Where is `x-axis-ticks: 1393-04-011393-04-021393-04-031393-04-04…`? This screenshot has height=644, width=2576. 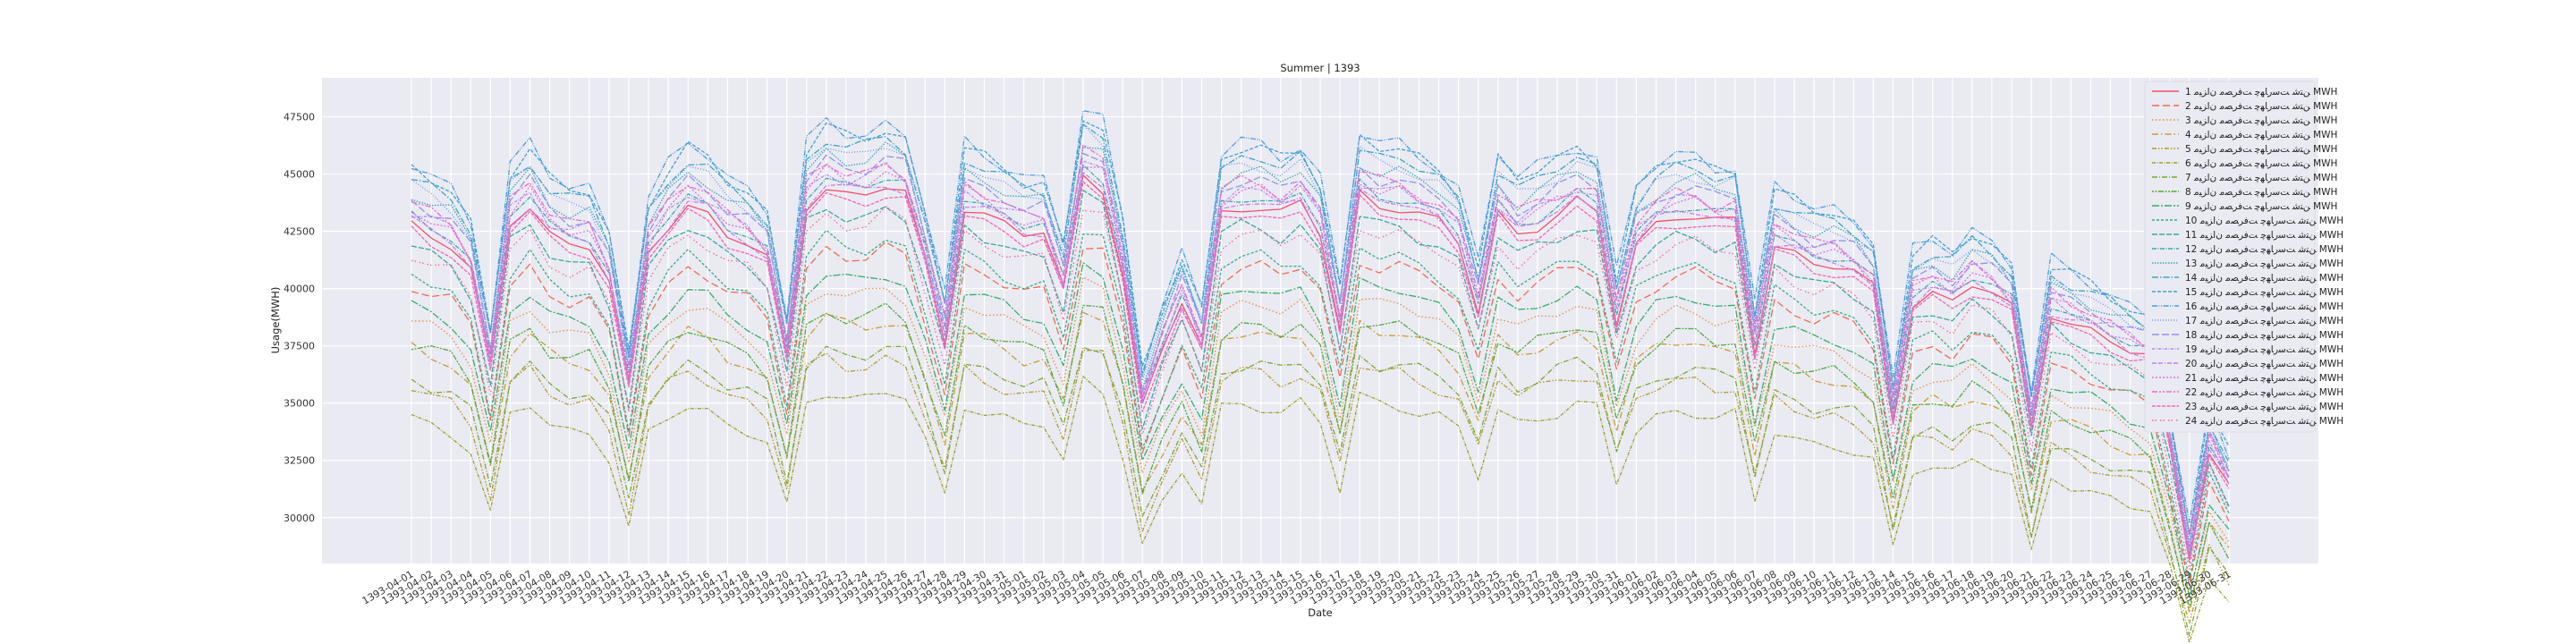 x-axis-ticks: 1393-04-011393-04-021393-04-031393-04-04… is located at coordinates (1296, 587).